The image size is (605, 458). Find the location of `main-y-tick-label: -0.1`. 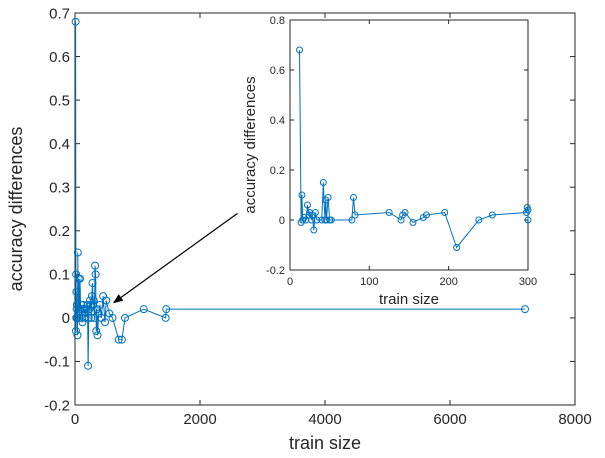

main-y-tick-label: -0.1 is located at coordinates (57, 362).